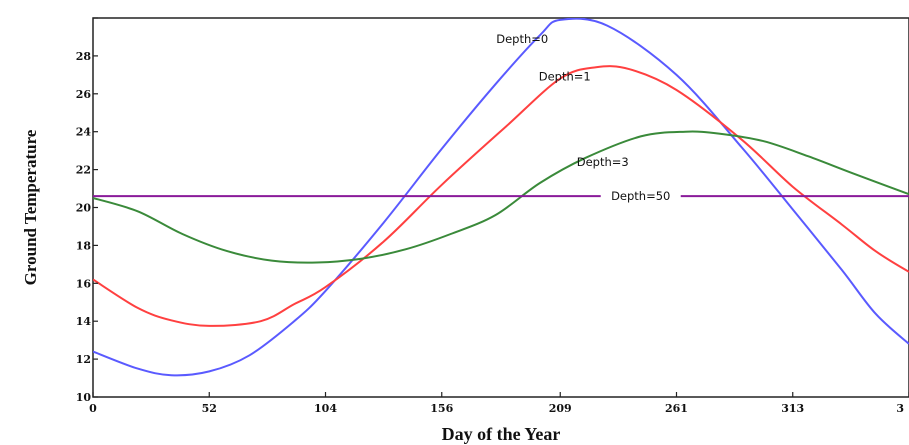 Image resolution: width=909 pixels, height=445 pixels. I want to click on series-labels: Depth=0 Depth=1 Depth=3 Depth=50, so click(588, 117).